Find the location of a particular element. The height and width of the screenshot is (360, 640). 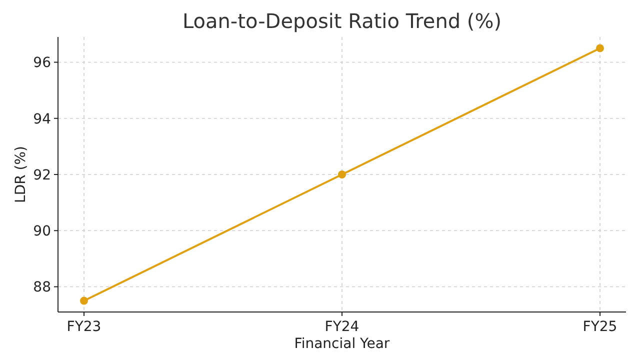

y-tick-label: 96 is located at coordinates (42, 63).